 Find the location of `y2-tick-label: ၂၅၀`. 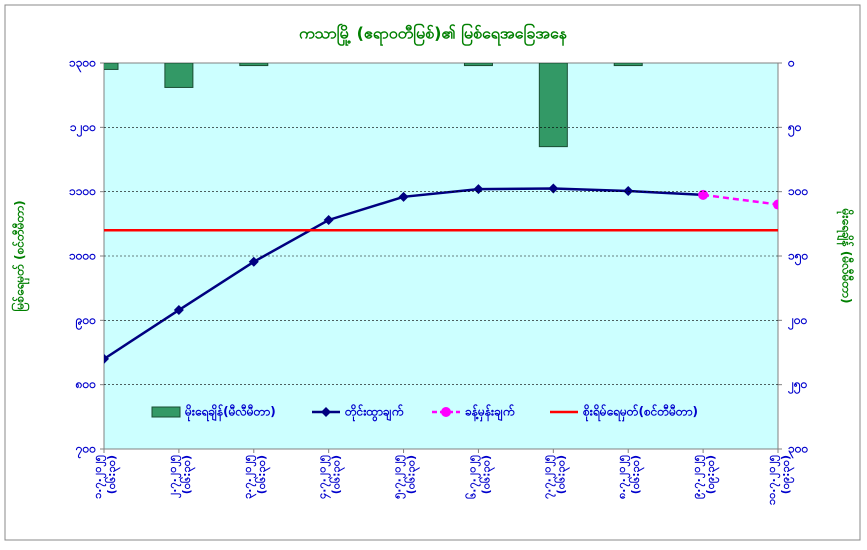

y2-tick-label: ၂၅၀ is located at coordinates (797, 386).